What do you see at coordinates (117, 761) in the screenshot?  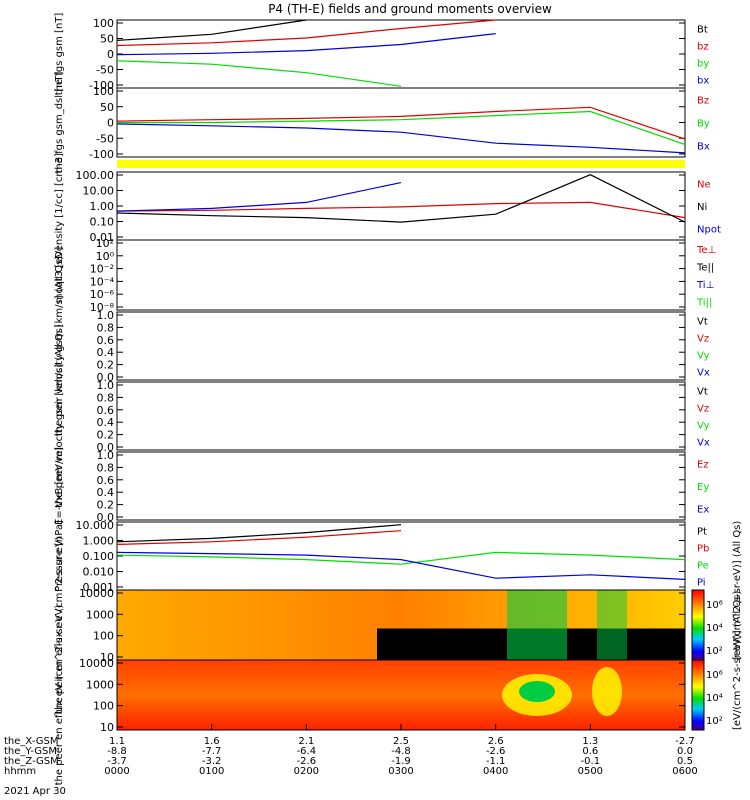 I see `footer-value: -3.7` at bounding box center [117, 761].